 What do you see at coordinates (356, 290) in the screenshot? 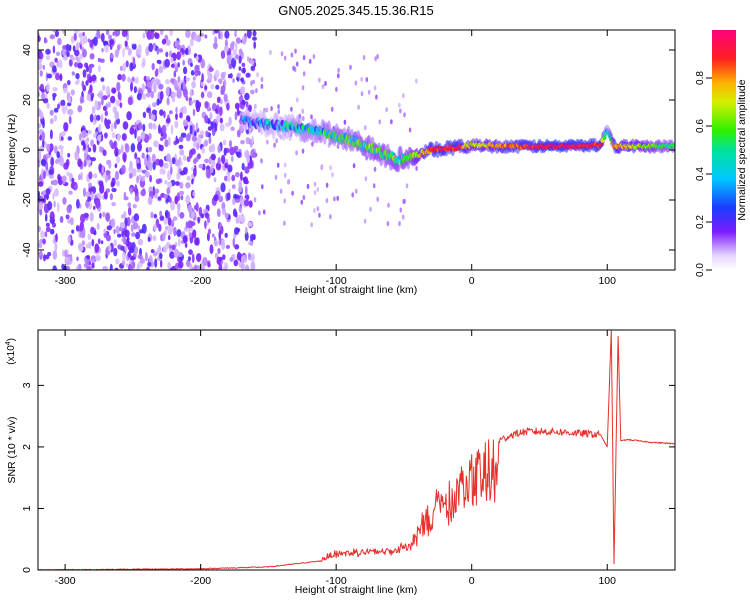
I see `spectrogram-xlabel: Height of straight line (km)` at bounding box center [356, 290].